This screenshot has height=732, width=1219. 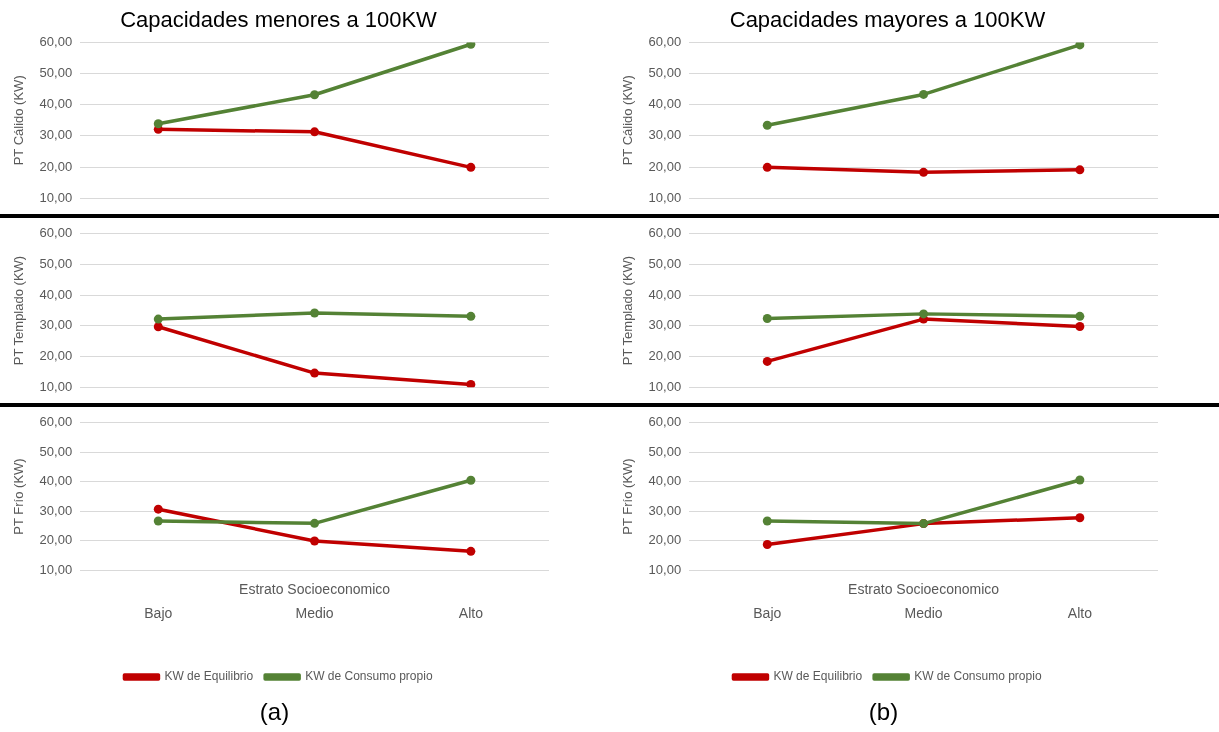 I want to click on chart-title: Capacidades menores a 100KW, so click(x=279, y=20).